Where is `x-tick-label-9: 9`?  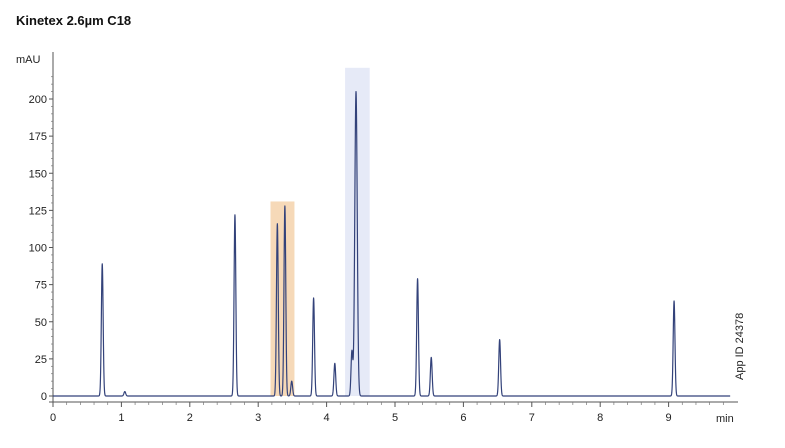 x-tick-label-9: 9 is located at coordinates (669, 418).